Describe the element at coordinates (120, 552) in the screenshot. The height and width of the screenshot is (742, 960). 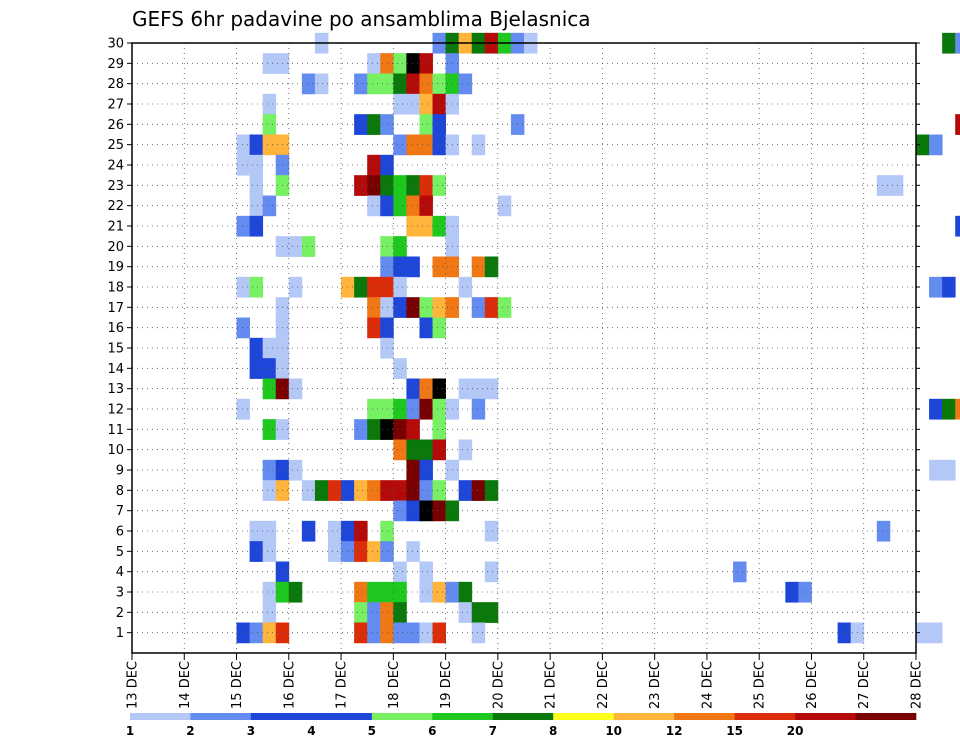
I see `y-tick-label: 5` at that location.